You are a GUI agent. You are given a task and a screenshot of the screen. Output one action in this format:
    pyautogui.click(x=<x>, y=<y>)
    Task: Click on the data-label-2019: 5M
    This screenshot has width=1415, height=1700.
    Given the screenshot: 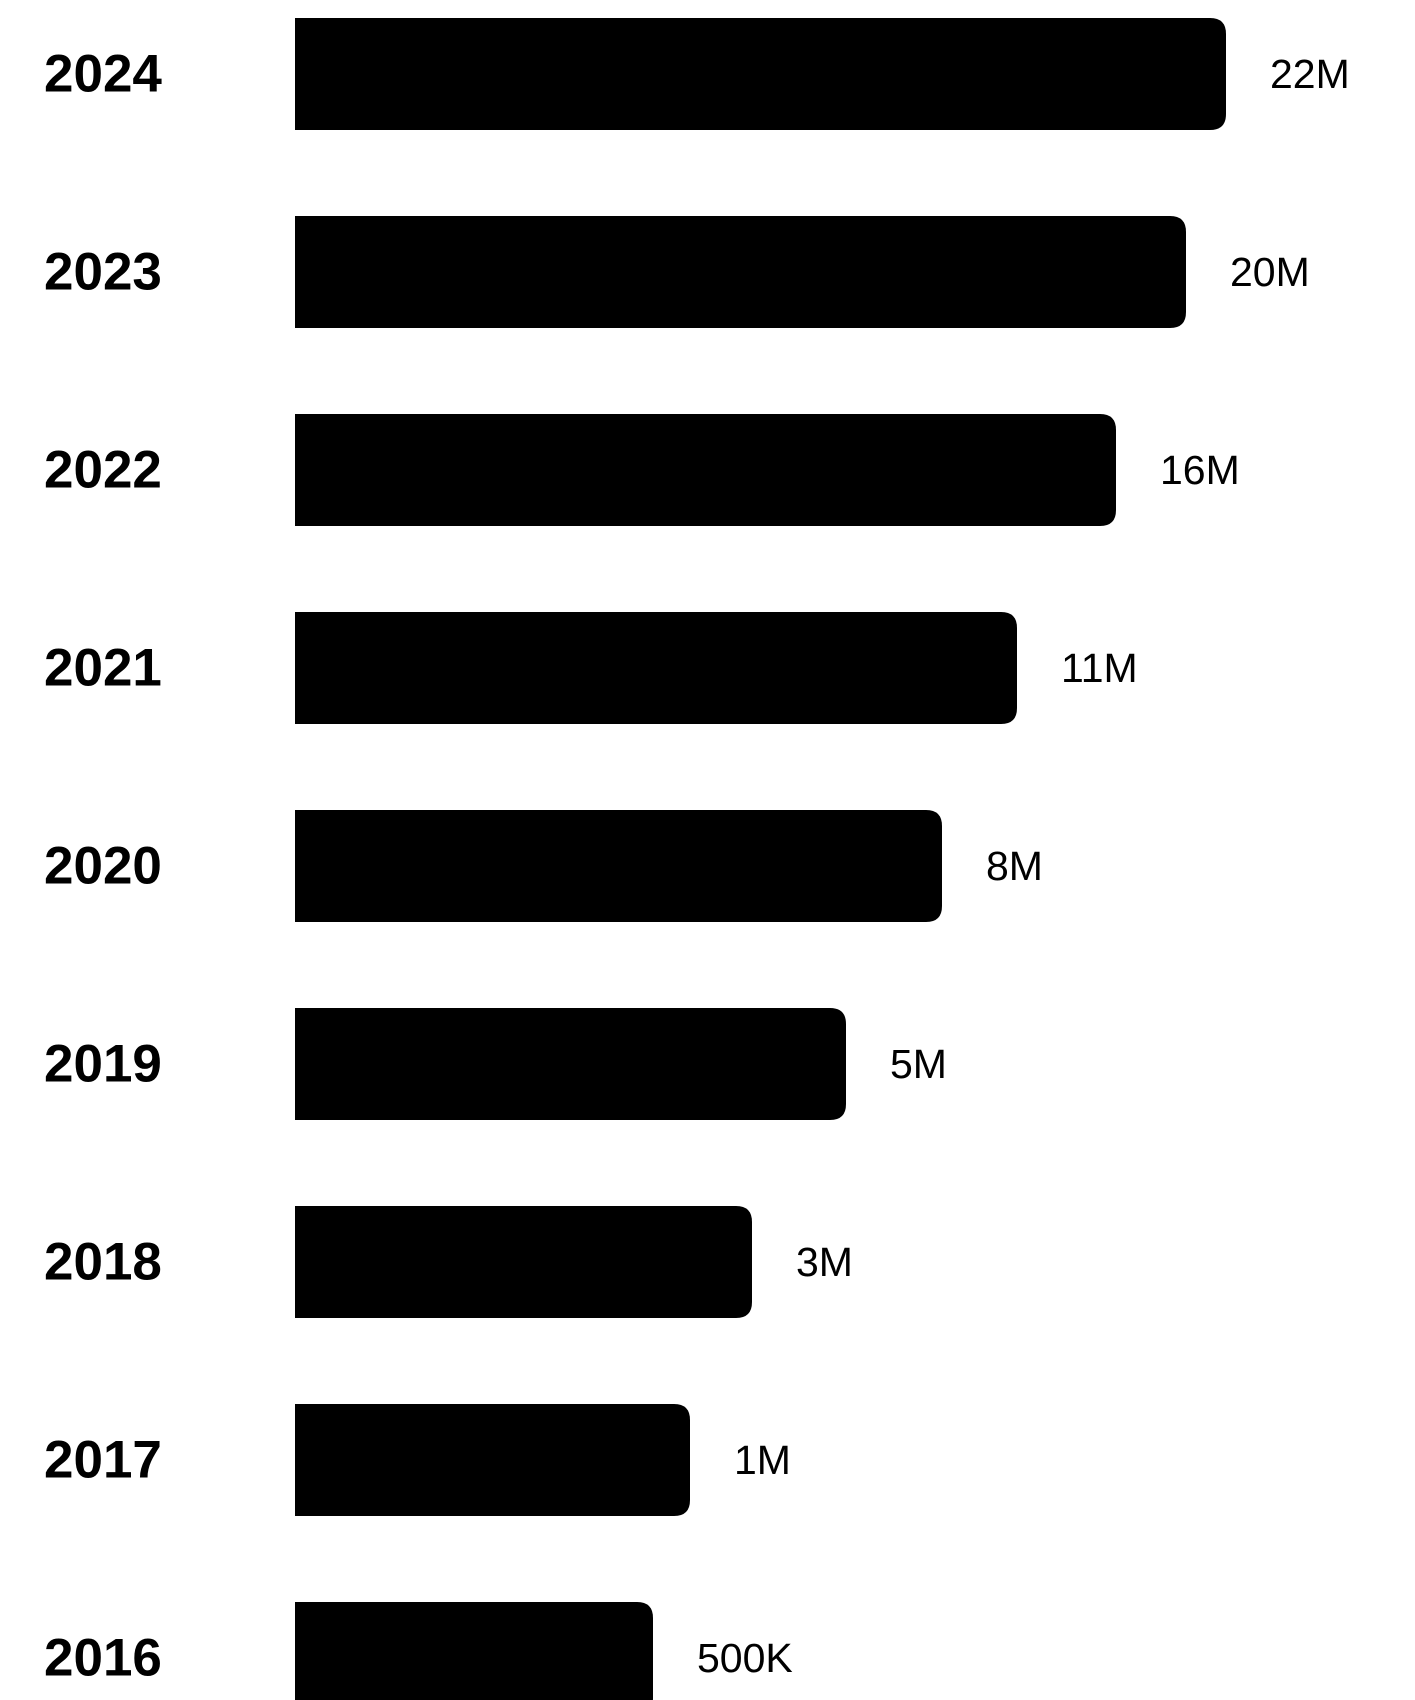 What is the action you would take?
    pyautogui.click(x=918, y=1064)
    